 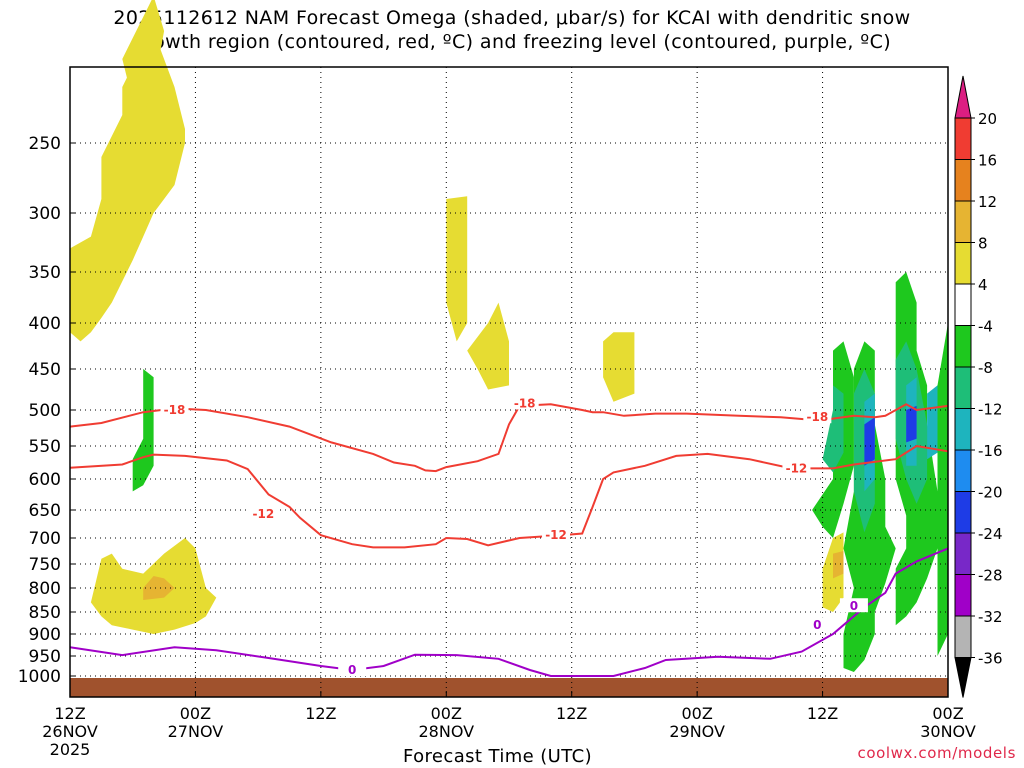 I want to click on colorbar-bottom-arrow, so click(x=963, y=677).